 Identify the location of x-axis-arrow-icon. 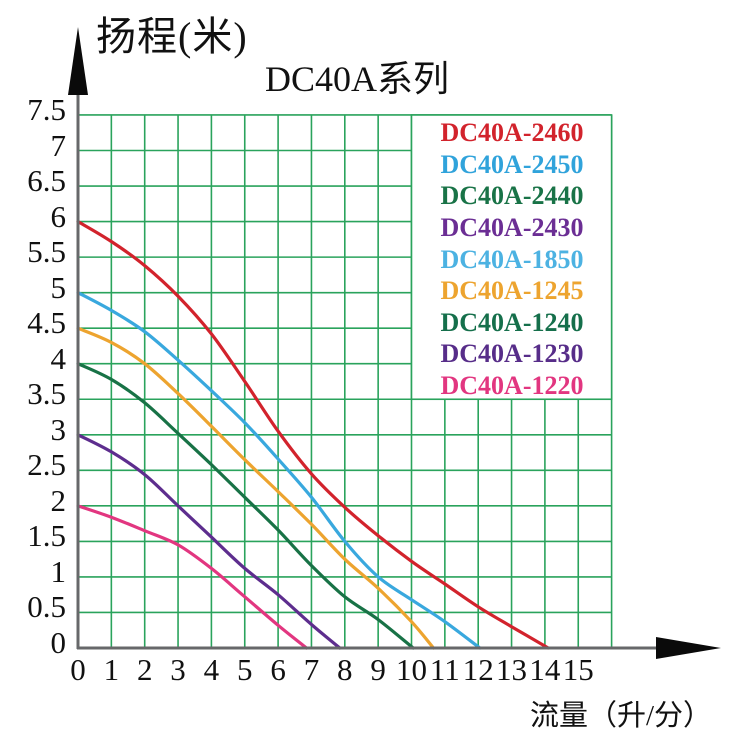
(688, 648).